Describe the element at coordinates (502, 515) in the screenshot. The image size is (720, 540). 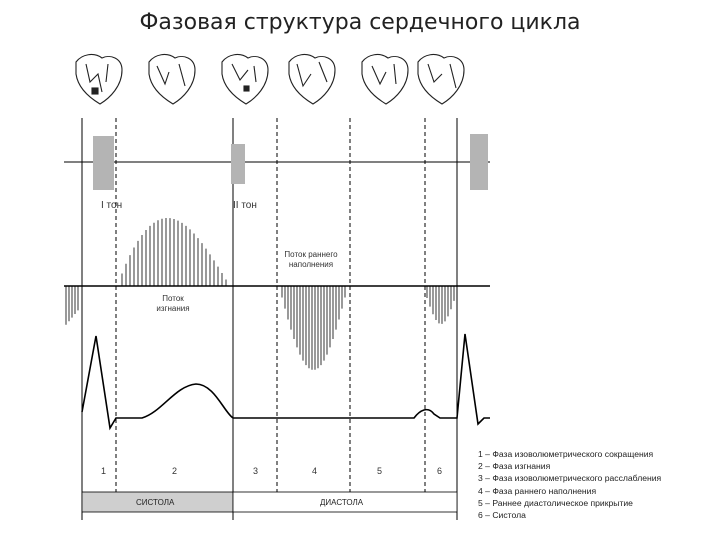
I see `legend-item: 6 – Систола` at that location.